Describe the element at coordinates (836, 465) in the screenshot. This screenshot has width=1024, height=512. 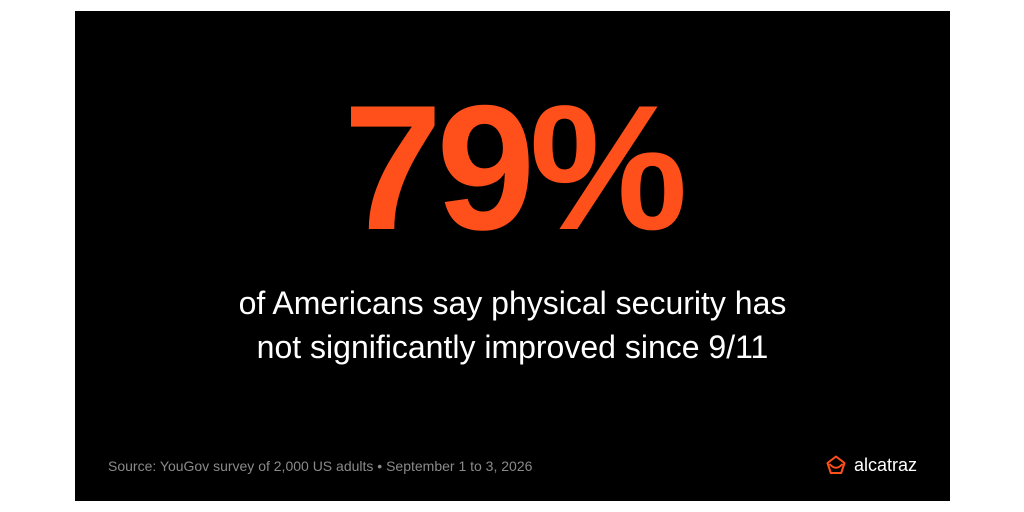
I see `alcatraz-logo-icon` at that location.